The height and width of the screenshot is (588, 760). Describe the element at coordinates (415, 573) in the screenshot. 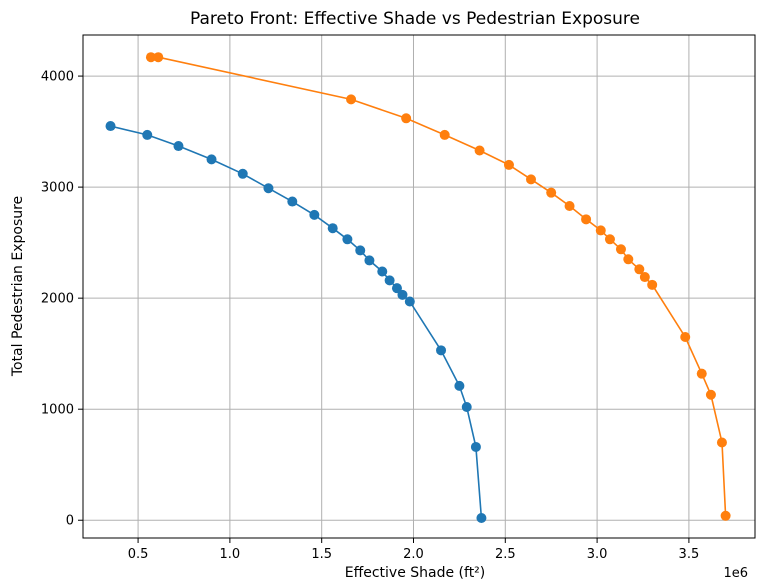

I see `x-axis-label: Effective Shade (ft²)` at that location.